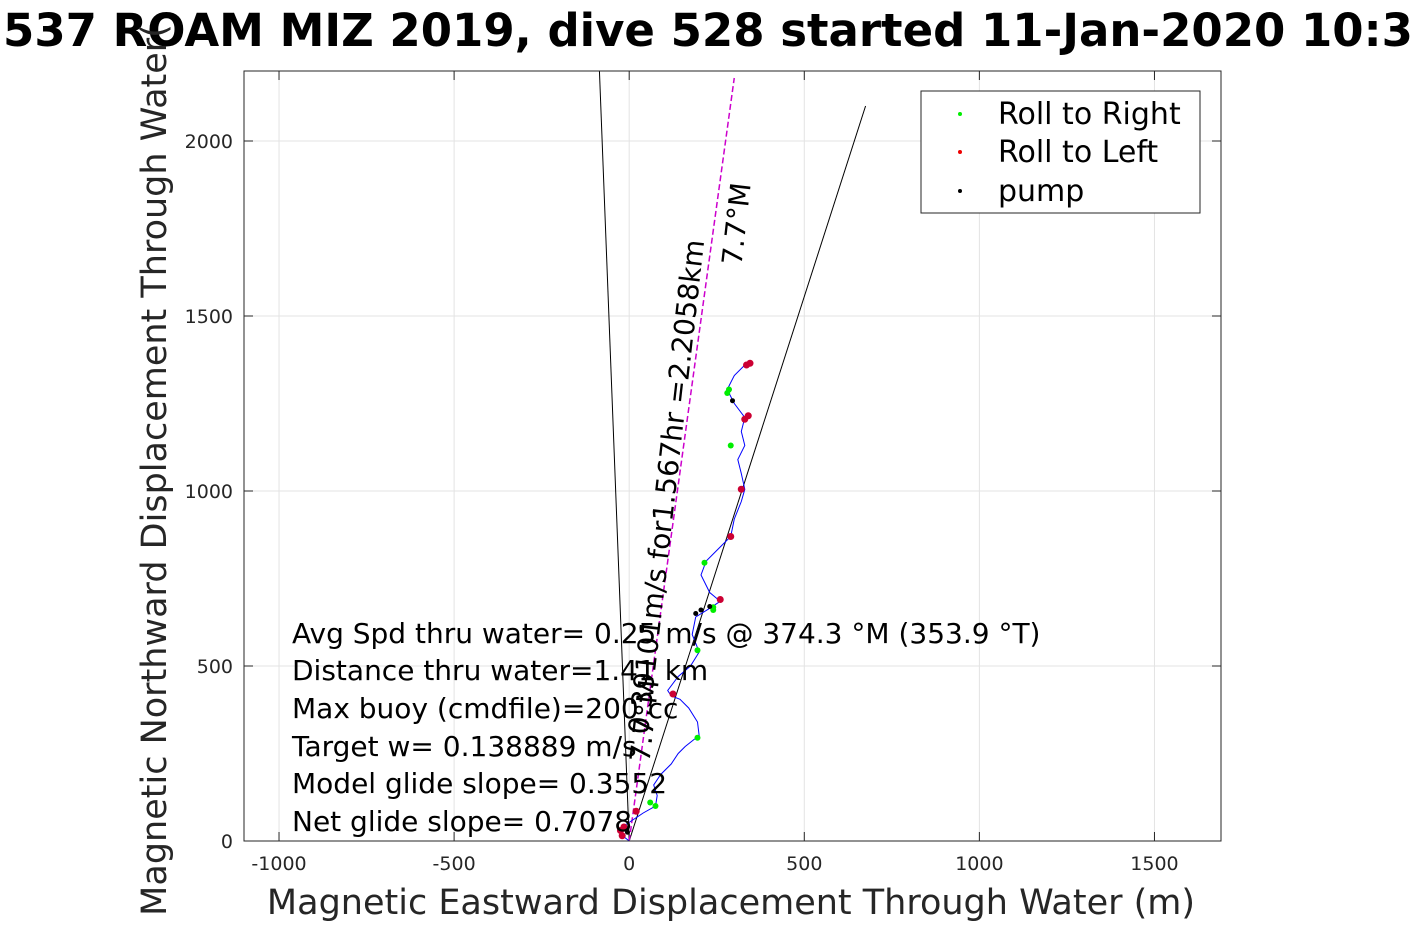  I want to click on x-tick-label: 1000, so click(979, 864).